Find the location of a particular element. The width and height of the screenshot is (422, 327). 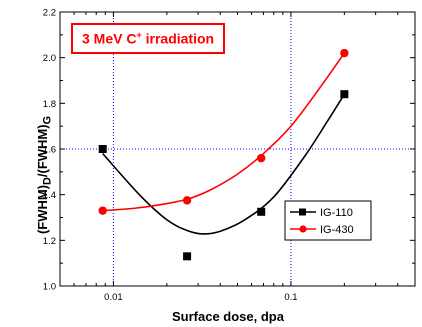

y-tick-label: 1.6 is located at coordinates (49, 150).